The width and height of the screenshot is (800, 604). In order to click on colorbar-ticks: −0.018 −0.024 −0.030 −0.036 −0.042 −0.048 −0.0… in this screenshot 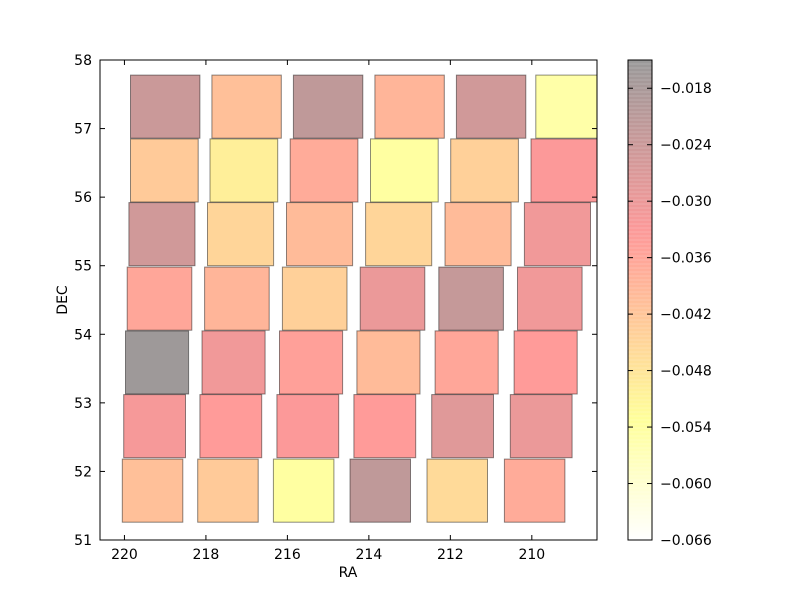, I will do `click(670, 315)`.